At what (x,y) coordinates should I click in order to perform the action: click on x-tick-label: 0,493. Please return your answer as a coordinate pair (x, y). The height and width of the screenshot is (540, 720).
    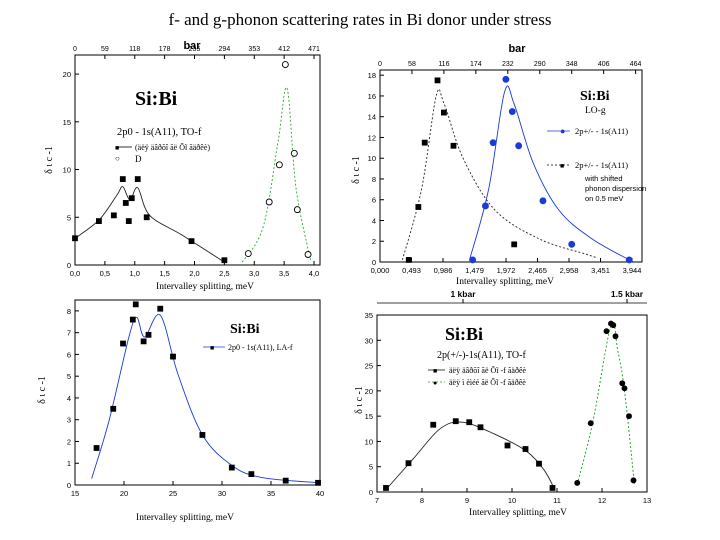
    Looking at the image, I should click on (411, 270).